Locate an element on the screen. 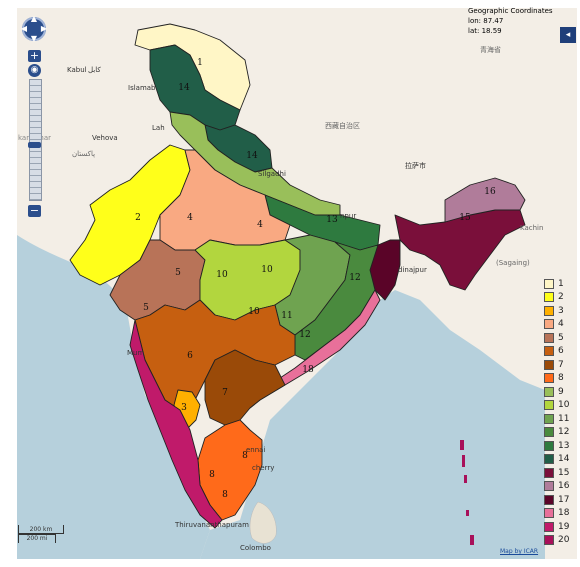 This screenshot has width=580, height=567. pan-control: ▲ ▼ ◀ ▶ is located at coordinates (34, 29).